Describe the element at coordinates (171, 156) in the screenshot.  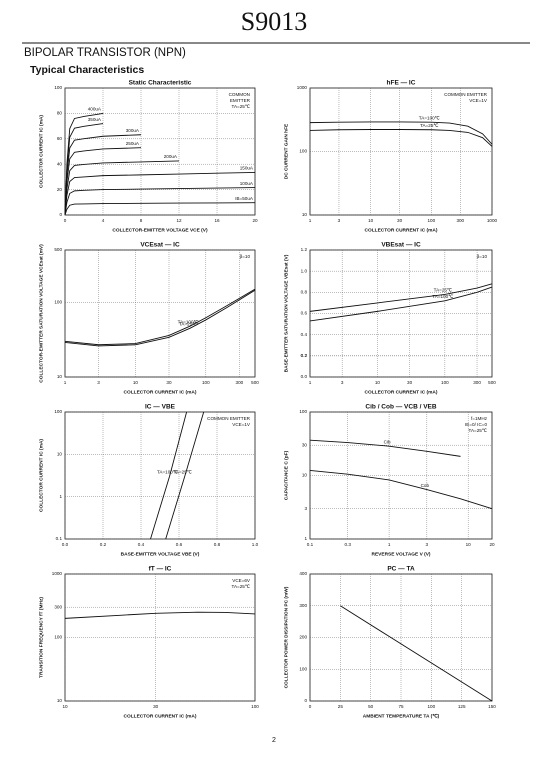
I see `series-label: 200uA` at that location.